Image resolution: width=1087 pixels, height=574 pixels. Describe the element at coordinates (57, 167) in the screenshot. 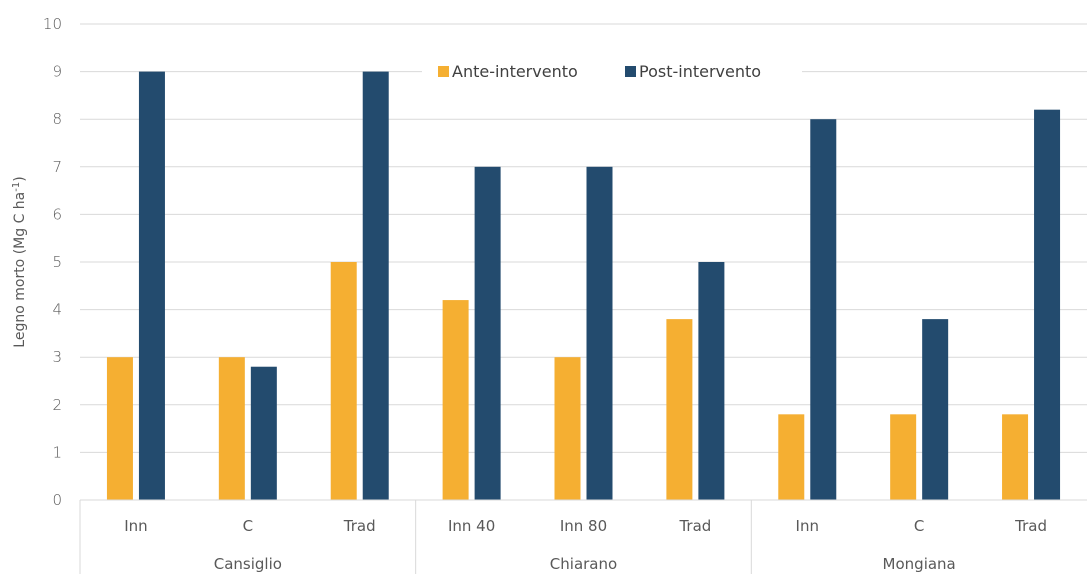

I see `y-tick-label: 7` at that location.